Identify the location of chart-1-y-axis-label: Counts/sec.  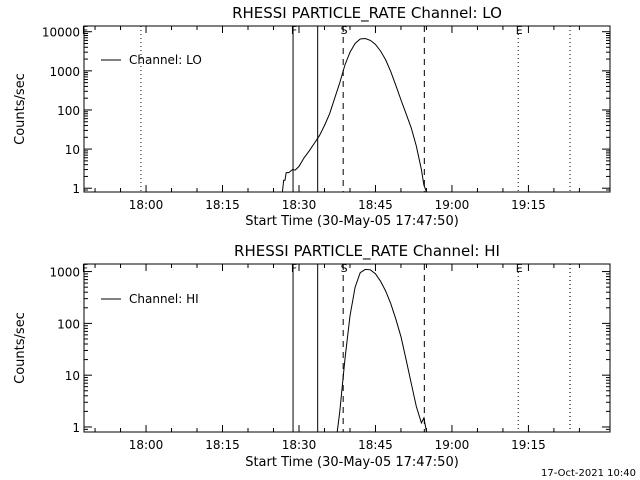
(20, 348).